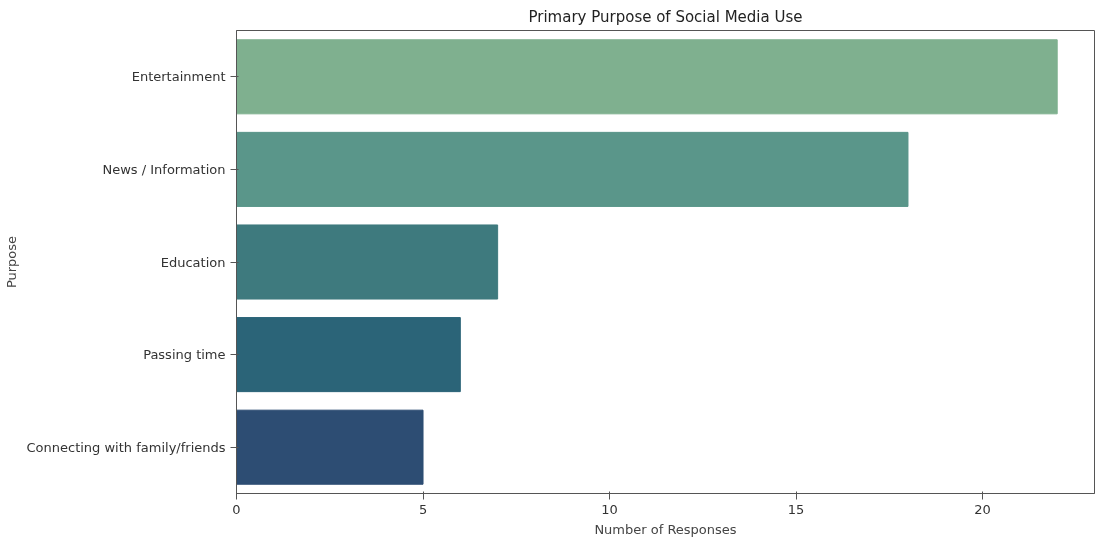  What do you see at coordinates (982, 509) in the screenshot?
I see `x-tick-label: 20` at bounding box center [982, 509].